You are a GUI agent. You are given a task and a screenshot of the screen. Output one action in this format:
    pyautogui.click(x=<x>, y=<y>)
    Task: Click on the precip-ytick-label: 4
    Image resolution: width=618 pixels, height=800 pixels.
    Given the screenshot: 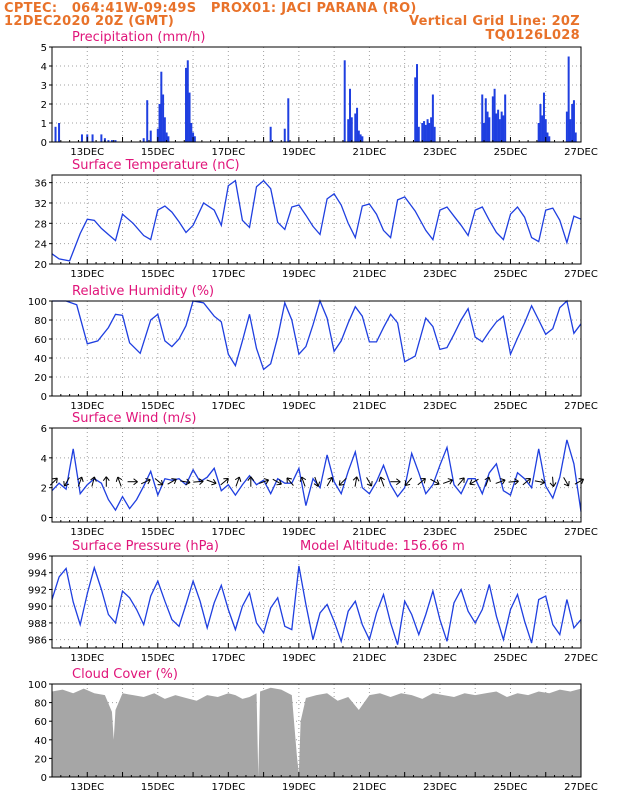 What is the action you would take?
    pyautogui.click(x=44, y=67)
    